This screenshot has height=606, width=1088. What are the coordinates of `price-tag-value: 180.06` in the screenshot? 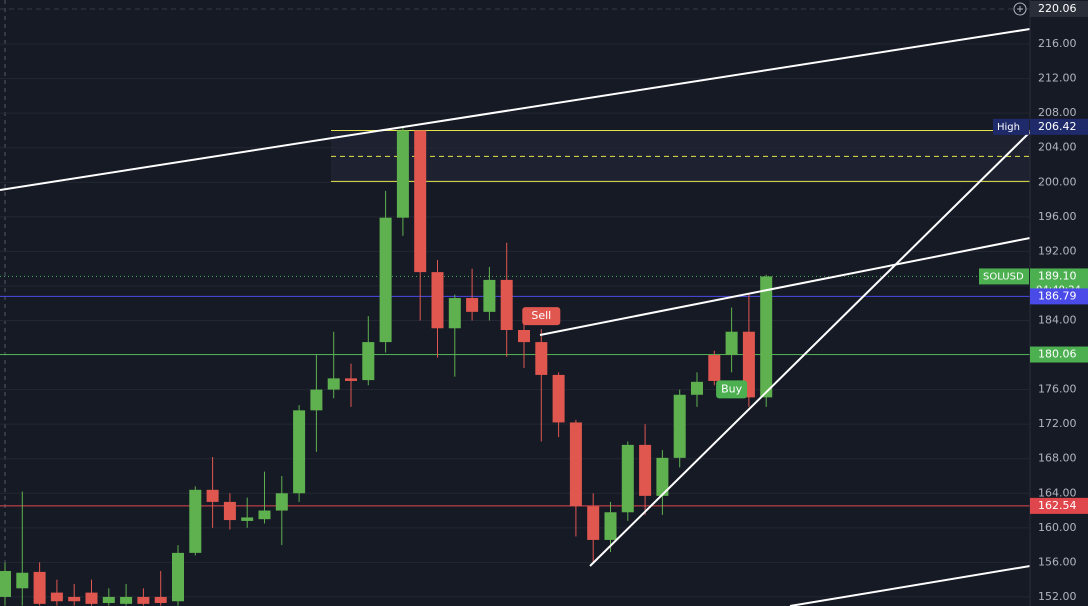 It's located at (1057, 354).